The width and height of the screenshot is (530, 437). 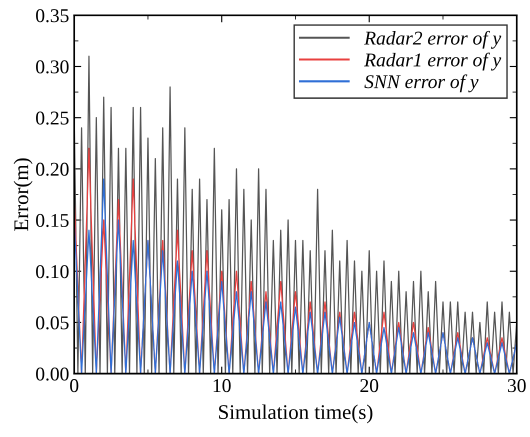 I want to click on legend-label: SNN error of y, so click(x=421, y=83).